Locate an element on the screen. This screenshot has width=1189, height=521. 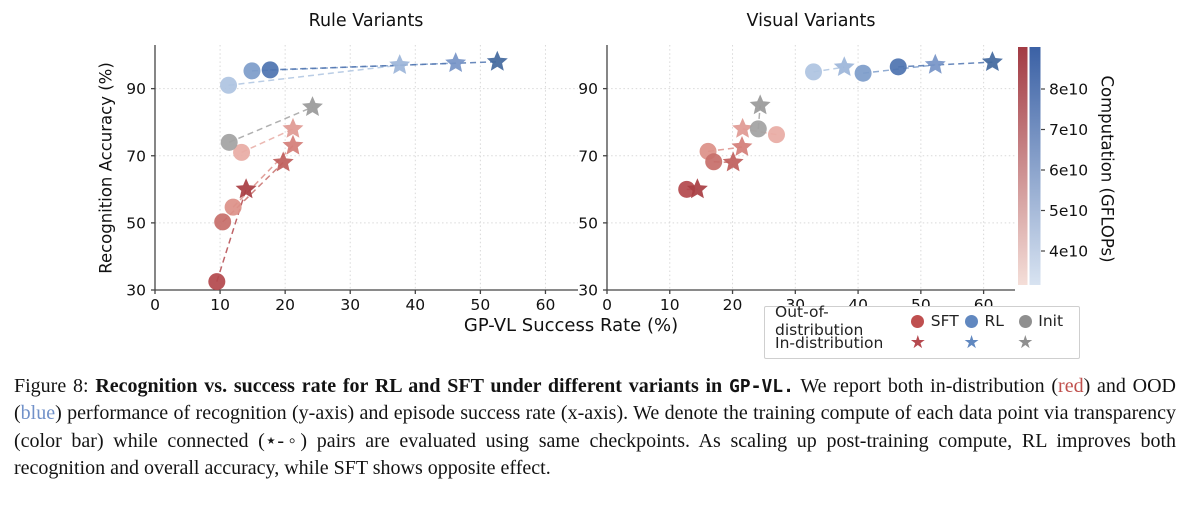
caption-prefix: Figure 8: is located at coordinates (55, 386).